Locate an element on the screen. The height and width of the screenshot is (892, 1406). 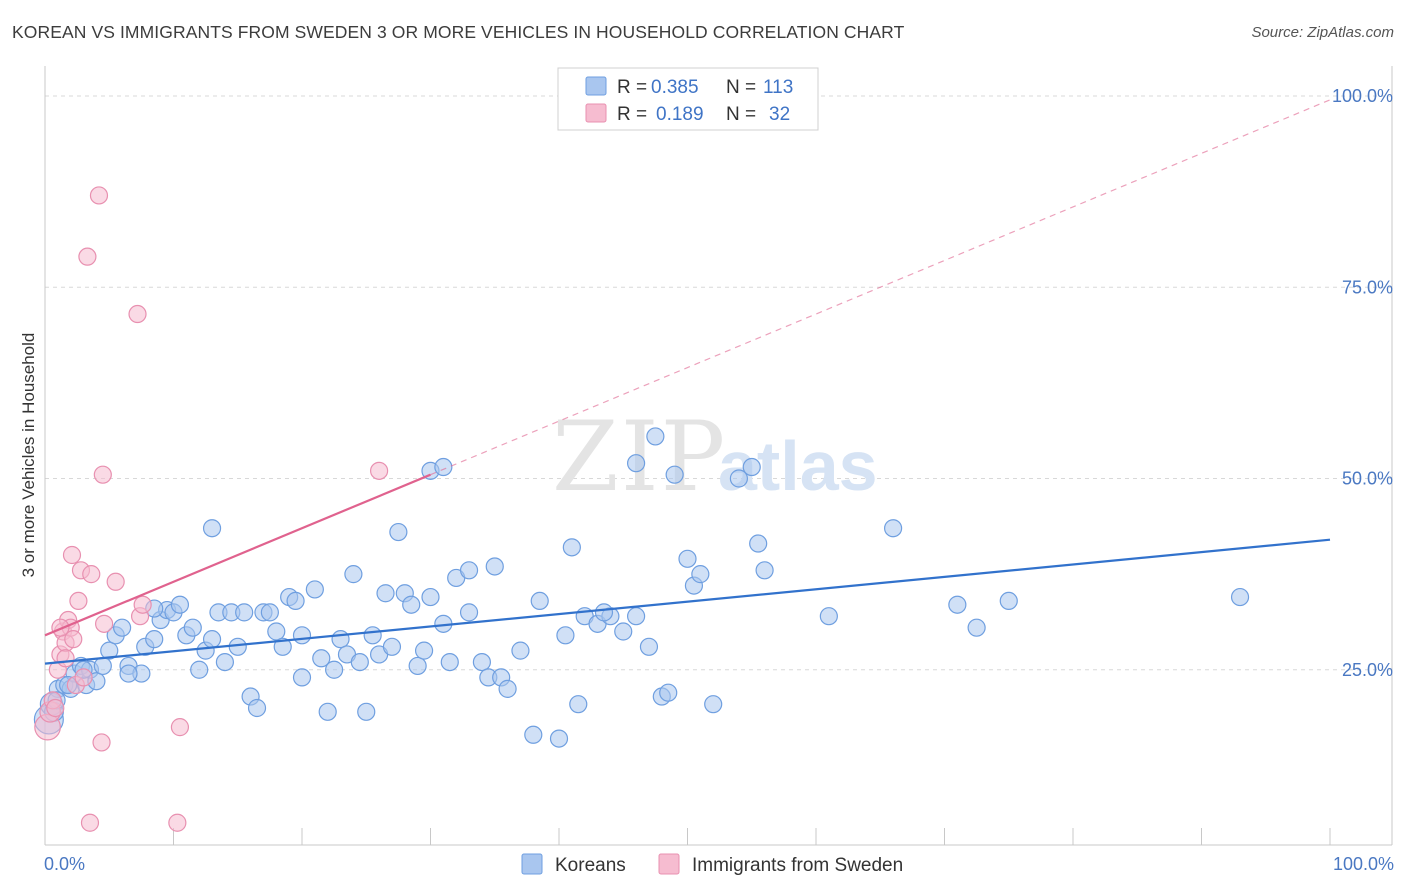
trendline-koreans is located at coordinates (687, 601).